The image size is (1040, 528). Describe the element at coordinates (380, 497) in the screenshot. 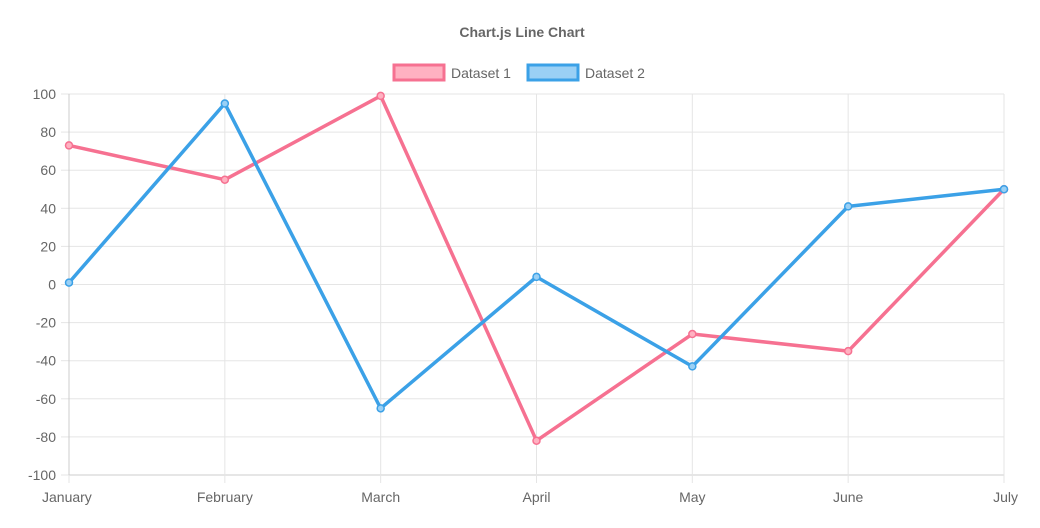

I see `x-tick-label: March` at that location.